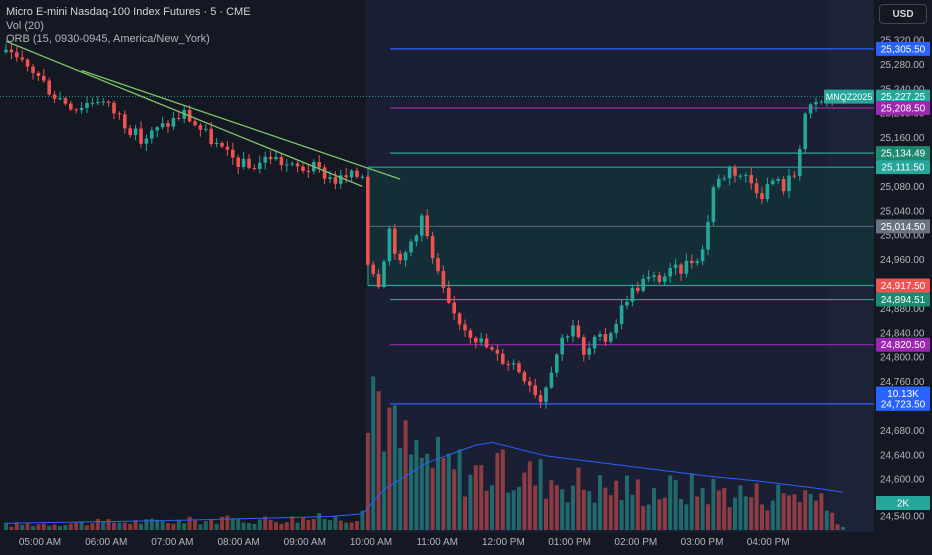 Image resolution: width=932 pixels, height=555 pixels. Describe the element at coordinates (903, 14) in the screenshot. I see `currency-button: USD` at that location.